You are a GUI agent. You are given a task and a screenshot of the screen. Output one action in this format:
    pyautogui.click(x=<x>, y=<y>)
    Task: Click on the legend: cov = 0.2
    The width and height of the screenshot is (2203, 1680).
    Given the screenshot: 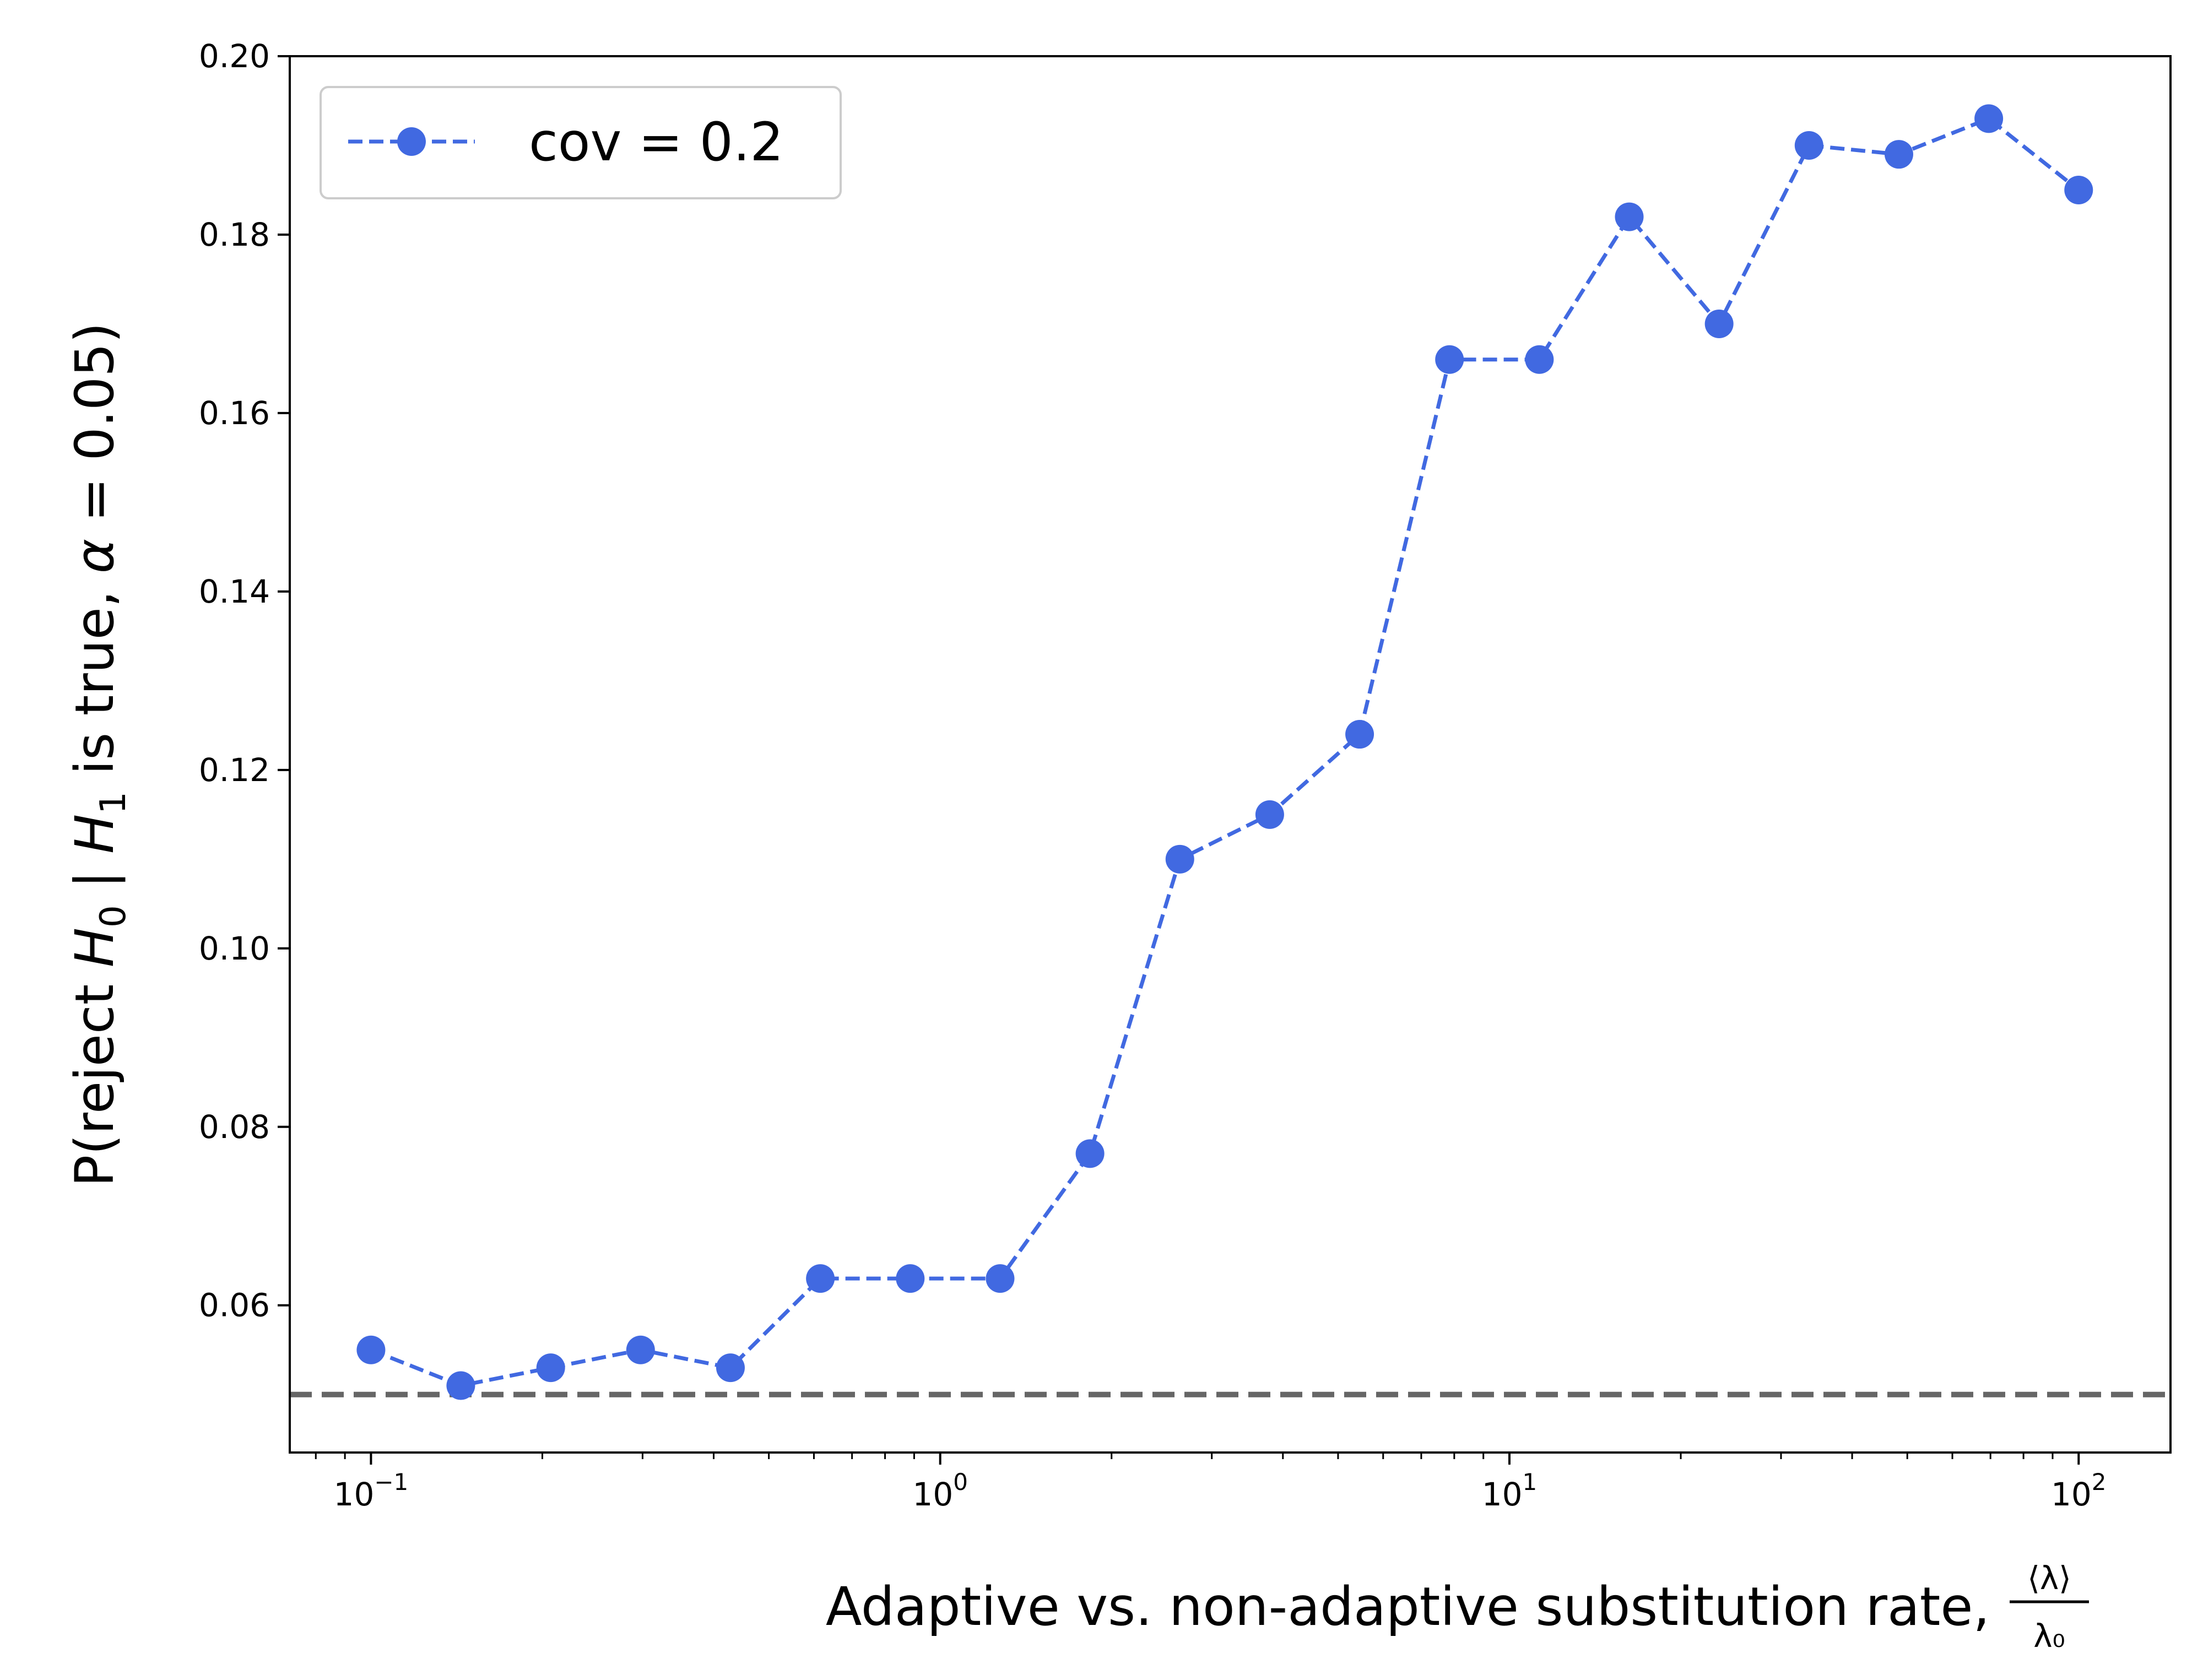 What is the action you would take?
    pyautogui.click(x=581, y=143)
    